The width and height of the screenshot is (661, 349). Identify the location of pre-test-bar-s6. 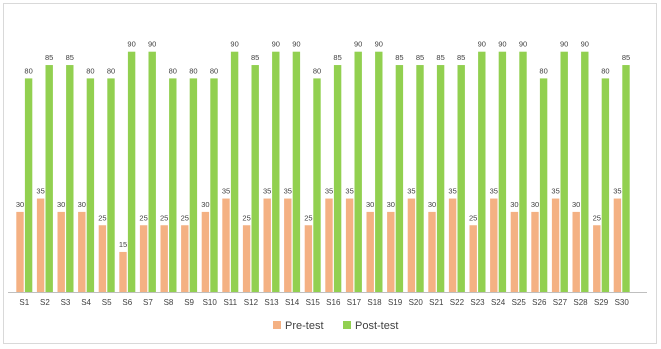
(123, 271).